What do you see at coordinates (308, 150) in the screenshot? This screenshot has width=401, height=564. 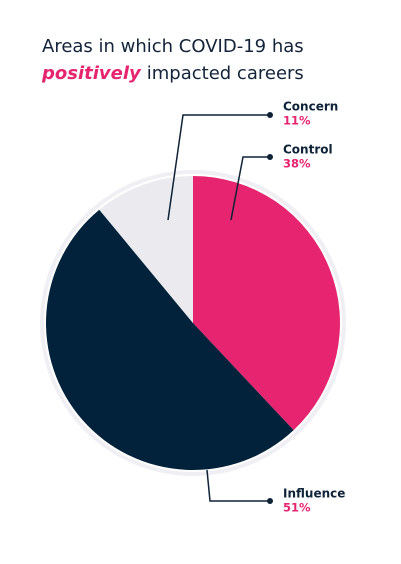 I see `slice-label: Control` at bounding box center [308, 150].